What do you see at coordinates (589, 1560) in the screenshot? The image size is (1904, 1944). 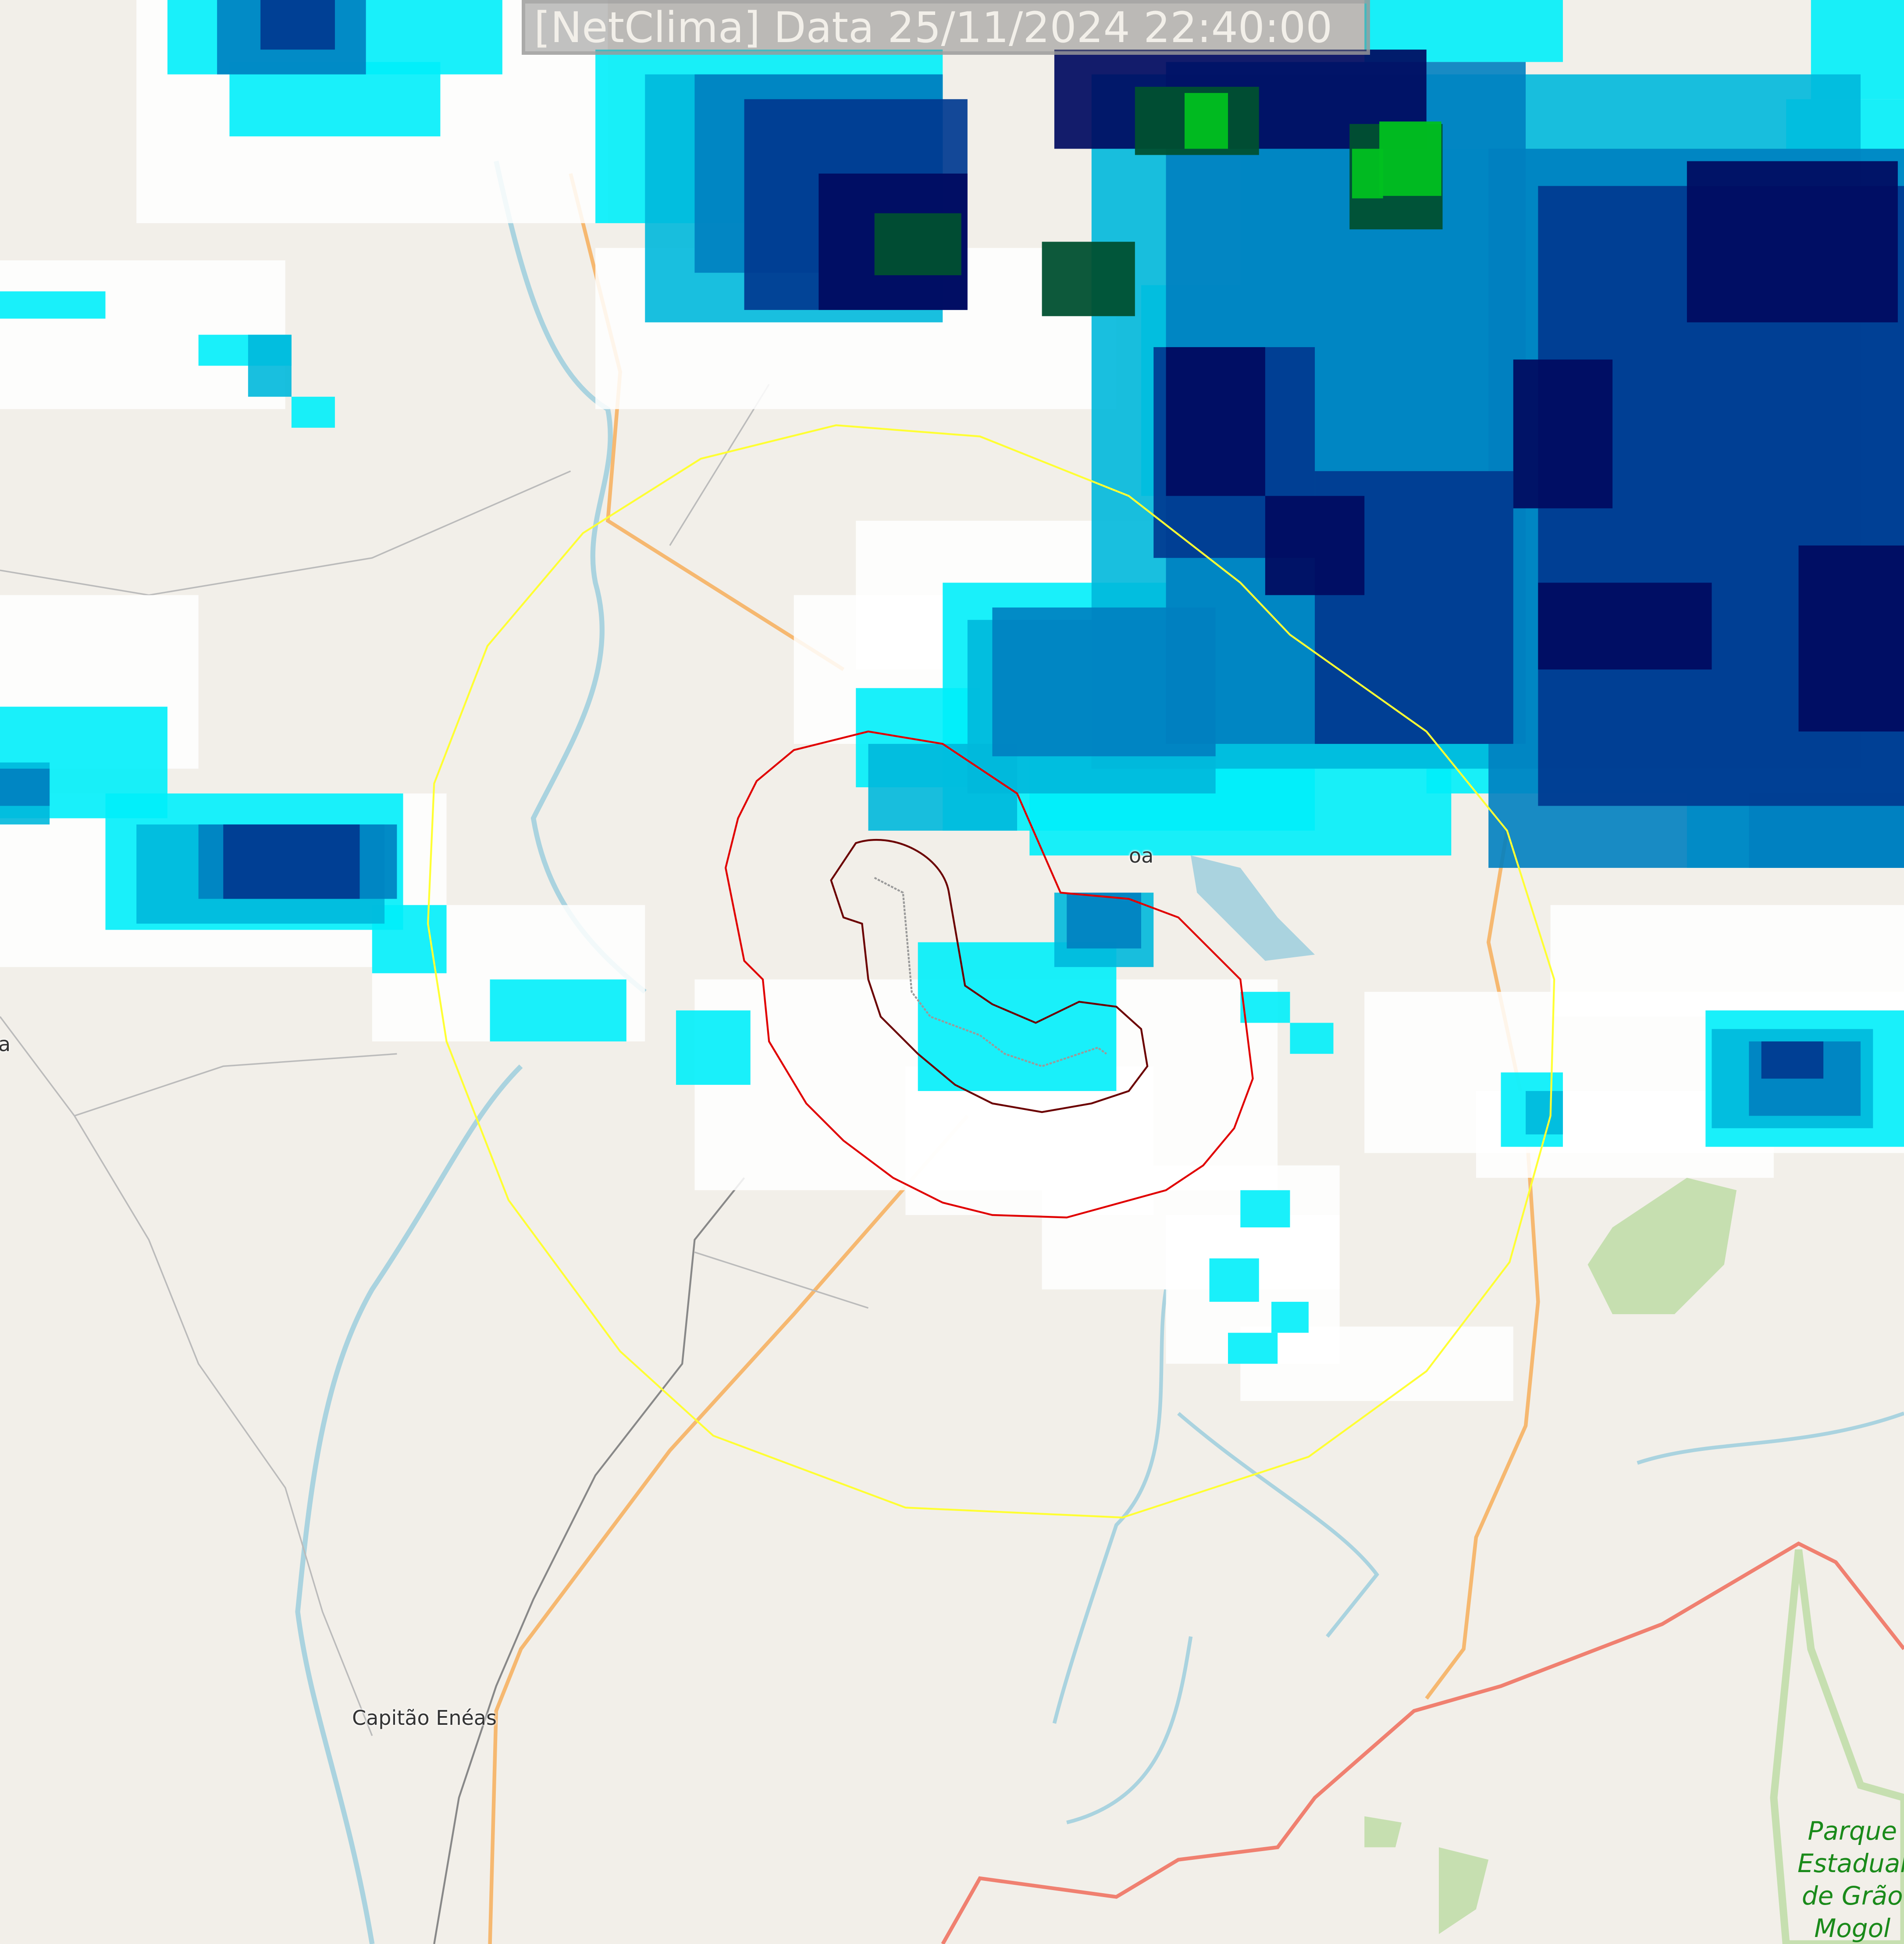 I see `road-secondary` at bounding box center [589, 1560].